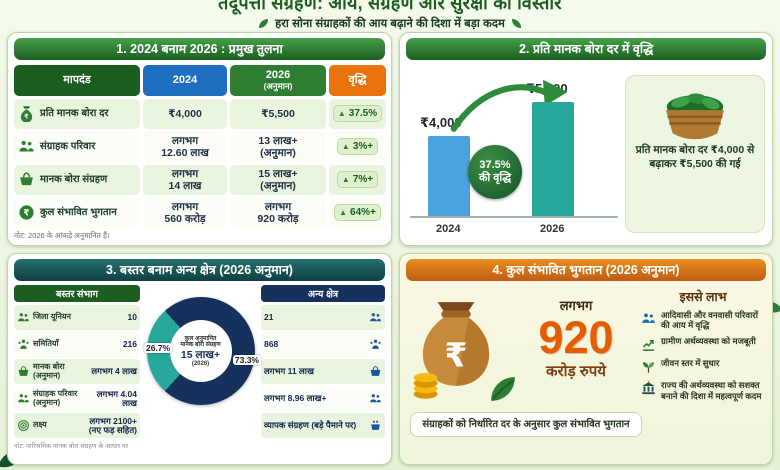 The image size is (780, 470). Describe the element at coordinates (576, 305) in the screenshot. I see `approx-label: लगभग` at that location.